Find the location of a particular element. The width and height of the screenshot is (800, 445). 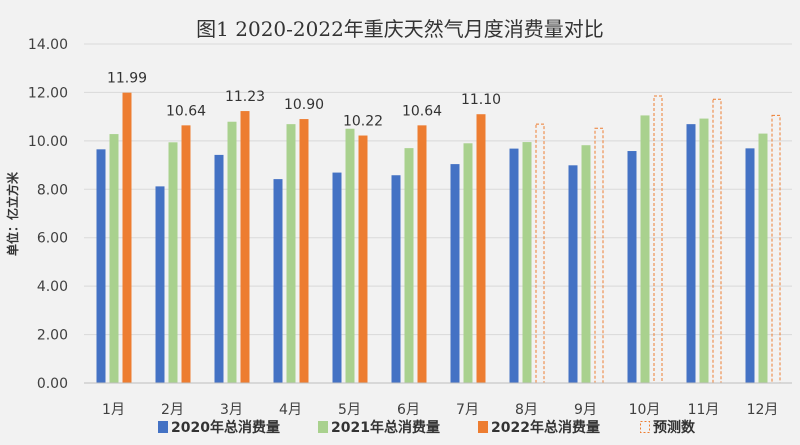

y-tick-label: 10.00 is located at coordinates (48, 142).